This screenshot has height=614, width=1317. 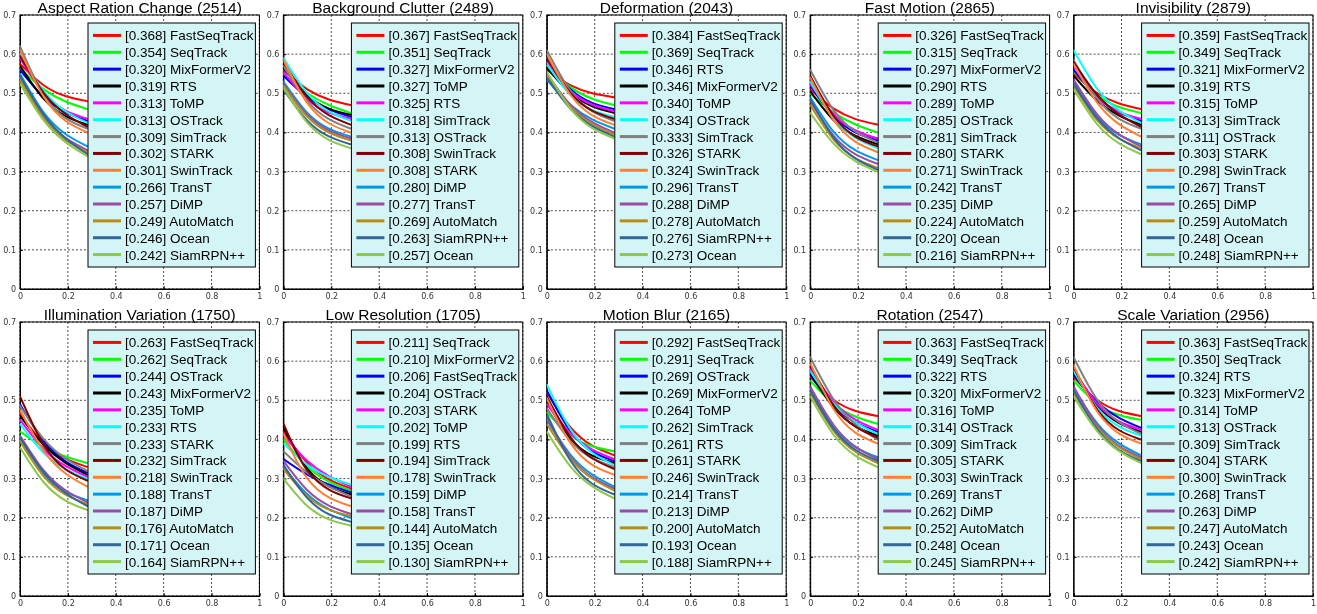 What do you see at coordinates (442, 154) in the screenshot?
I see `legend-label: [0.308] SwinTrack` at bounding box center [442, 154].